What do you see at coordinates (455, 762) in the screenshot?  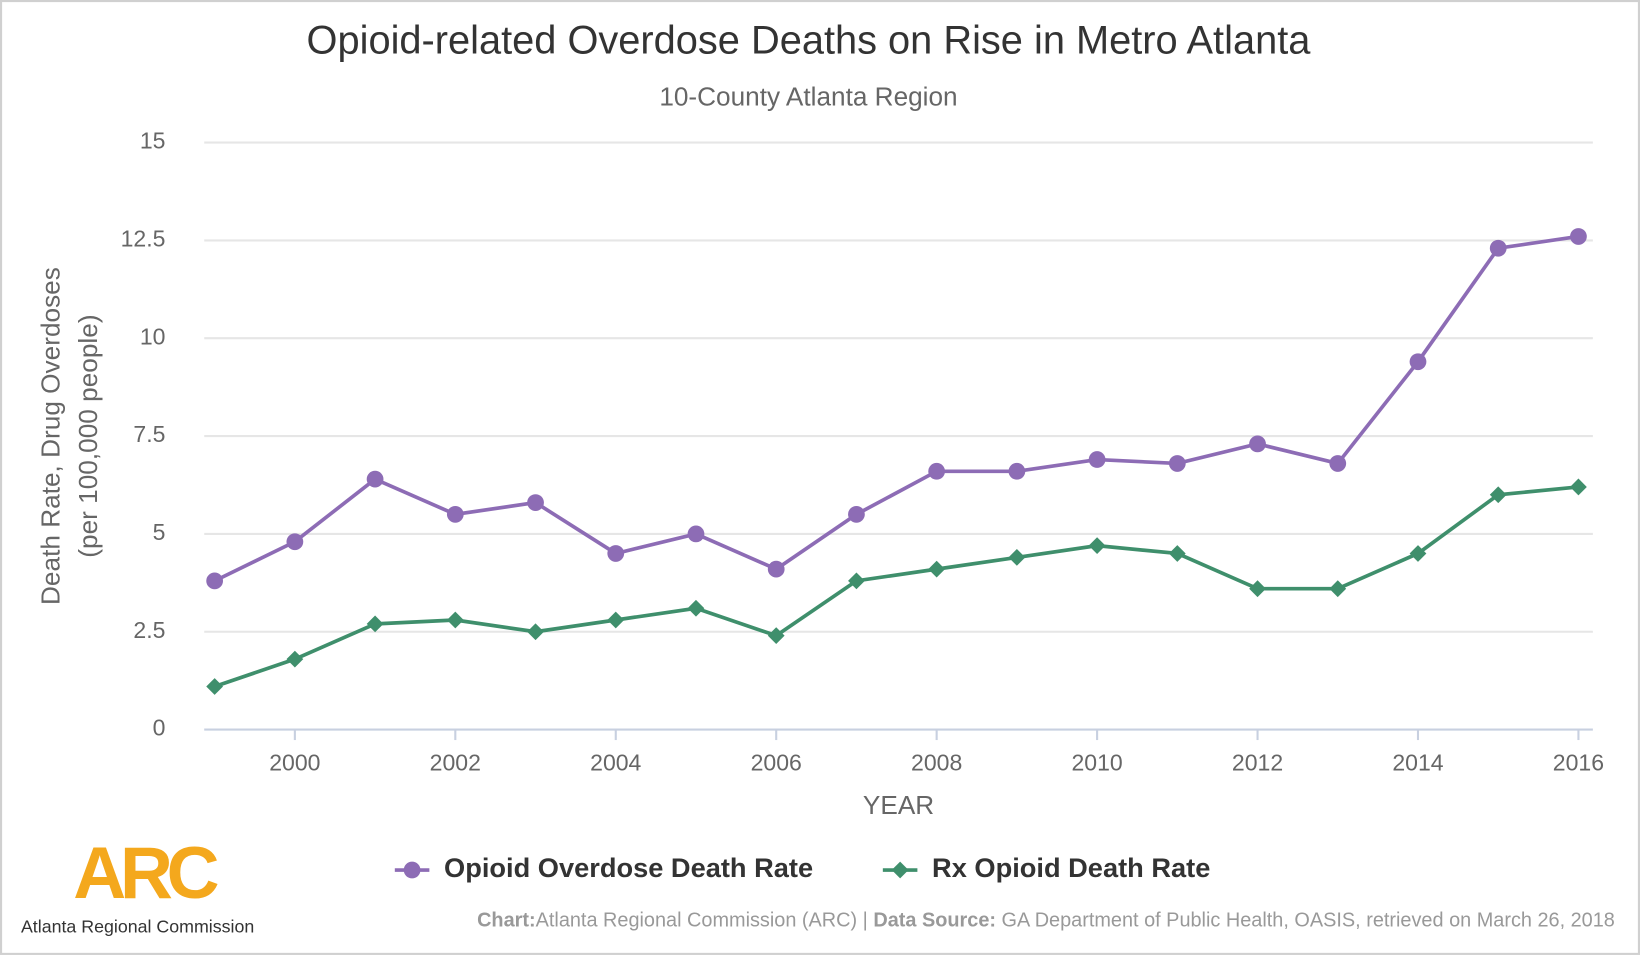 I see `x-tick-label: 2002` at bounding box center [455, 762].